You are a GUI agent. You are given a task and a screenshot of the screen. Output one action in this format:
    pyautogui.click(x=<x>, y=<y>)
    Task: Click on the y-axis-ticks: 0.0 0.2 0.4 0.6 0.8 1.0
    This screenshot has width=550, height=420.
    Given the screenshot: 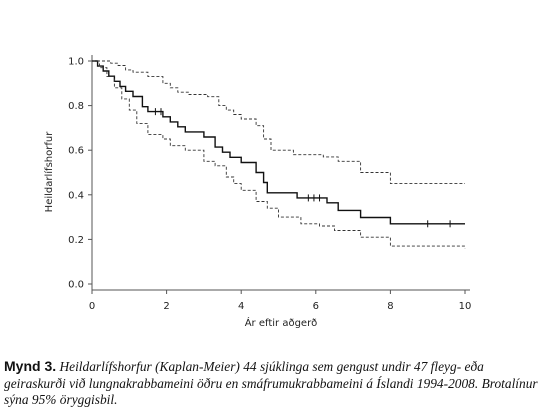 What is the action you would take?
    pyautogui.click(x=80, y=174)
    